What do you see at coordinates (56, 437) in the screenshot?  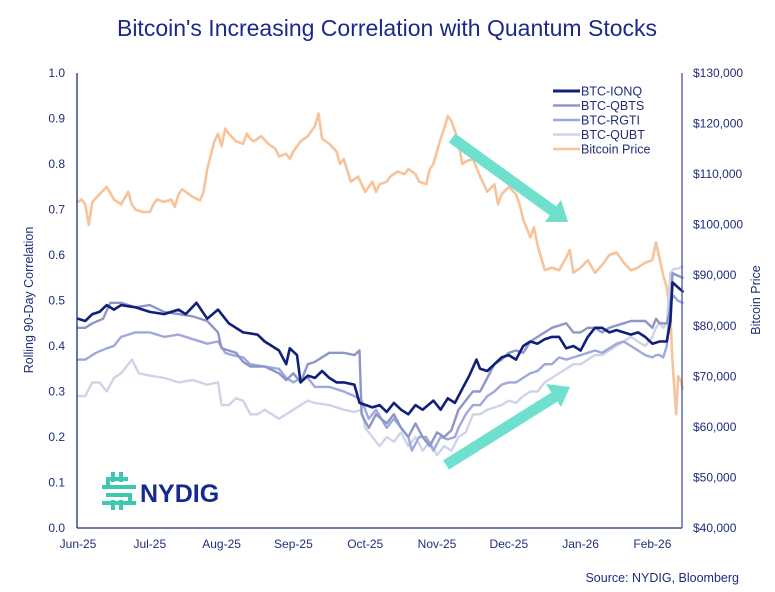 I see `y-tick-label: 0.2` at bounding box center [56, 437].